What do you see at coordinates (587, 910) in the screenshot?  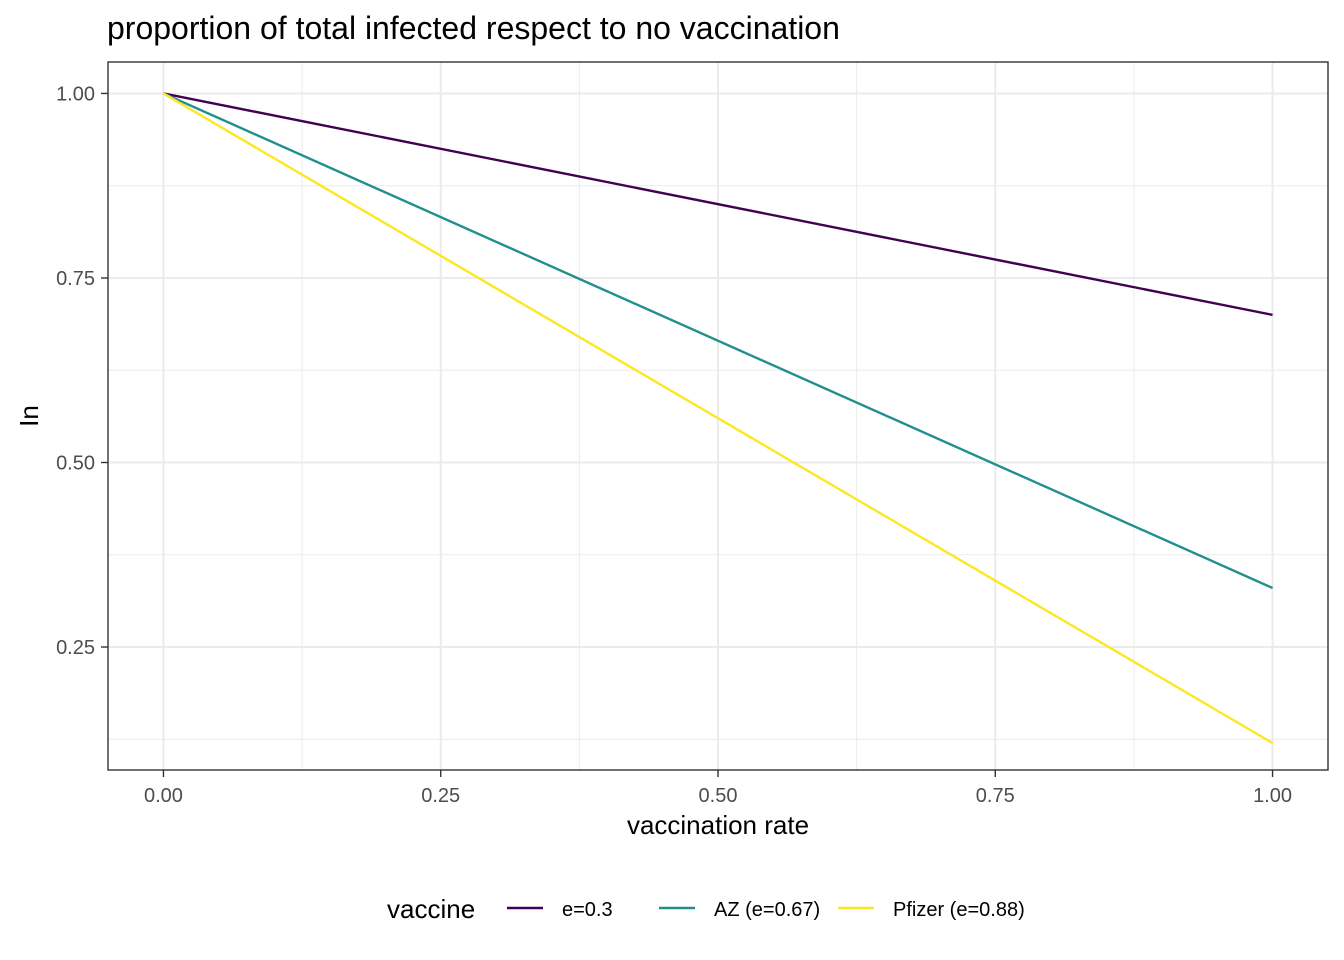 I see `legend-label: e=0.3` at bounding box center [587, 910].